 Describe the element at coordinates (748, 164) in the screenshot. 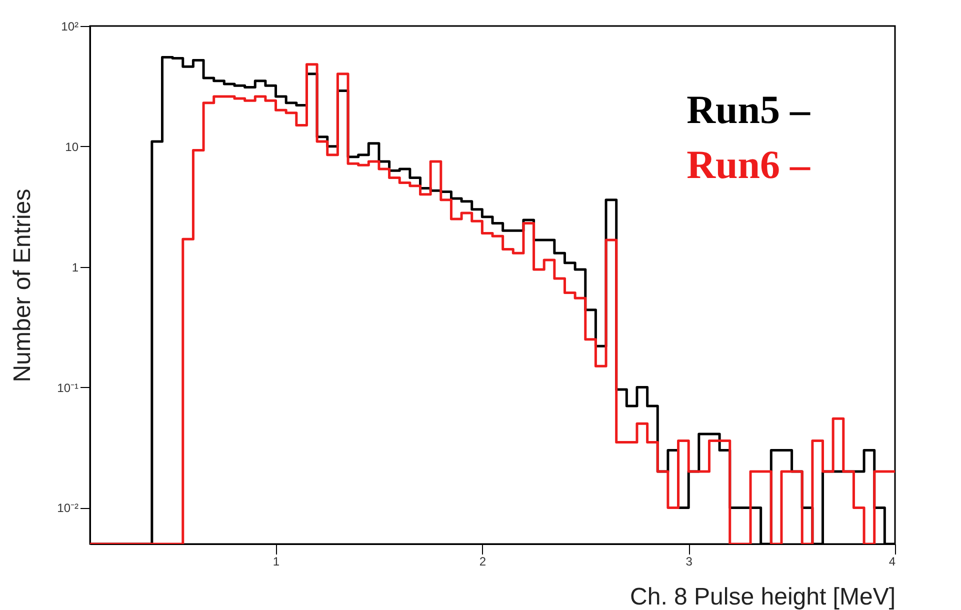

I see `text: Run6 –` at that location.